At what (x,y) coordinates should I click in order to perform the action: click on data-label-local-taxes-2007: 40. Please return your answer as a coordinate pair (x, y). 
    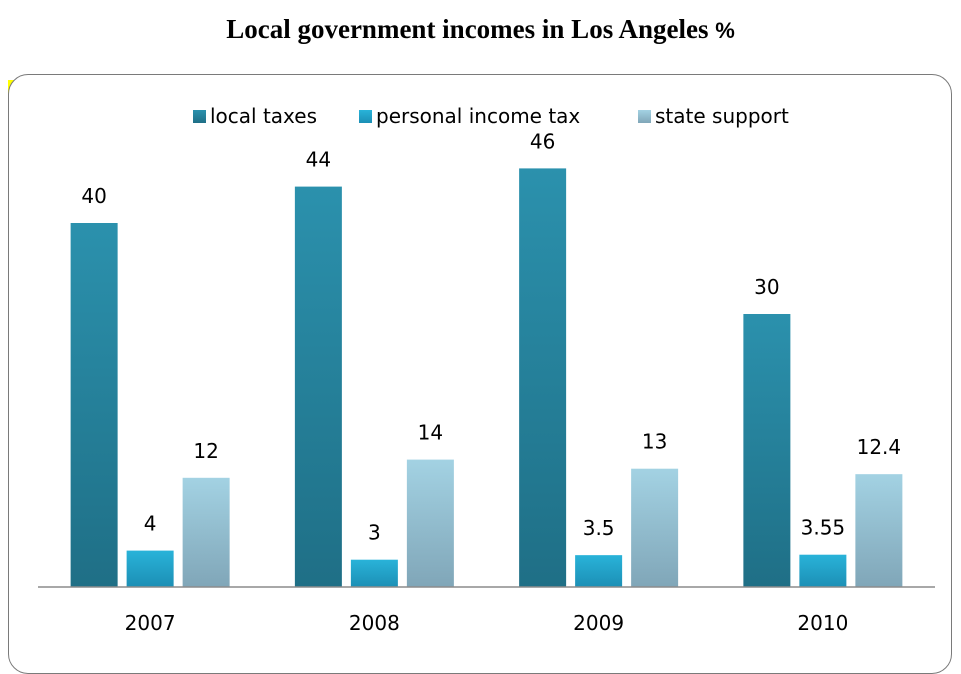
    Looking at the image, I should click on (93, 196).